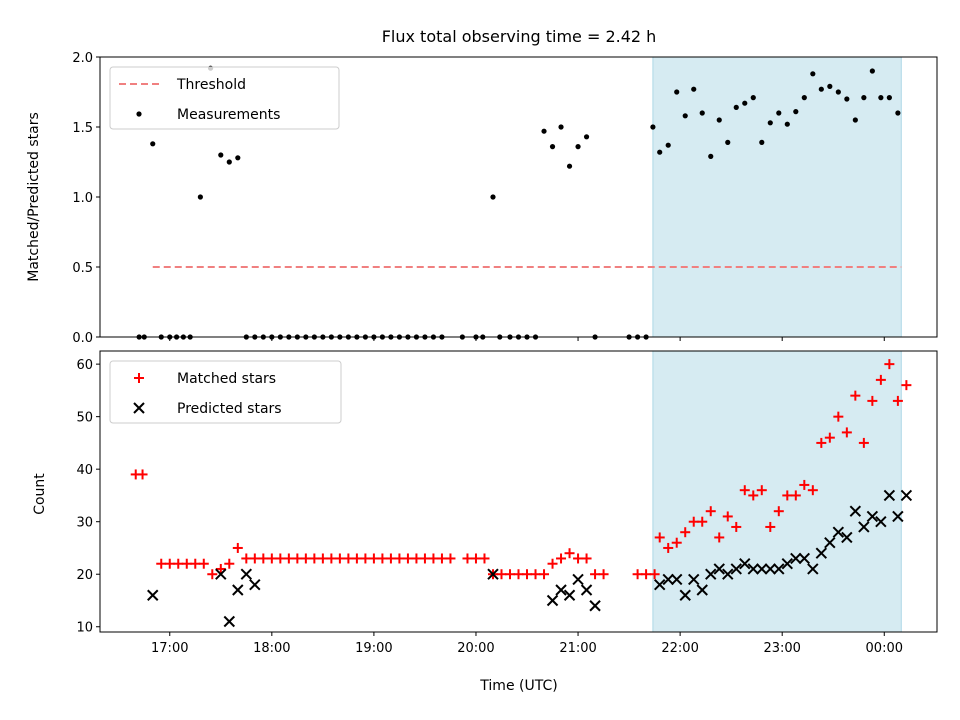  What do you see at coordinates (84, 523) in the screenshot?
I see `y-tick-label: 30` at bounding box center [84, 523].